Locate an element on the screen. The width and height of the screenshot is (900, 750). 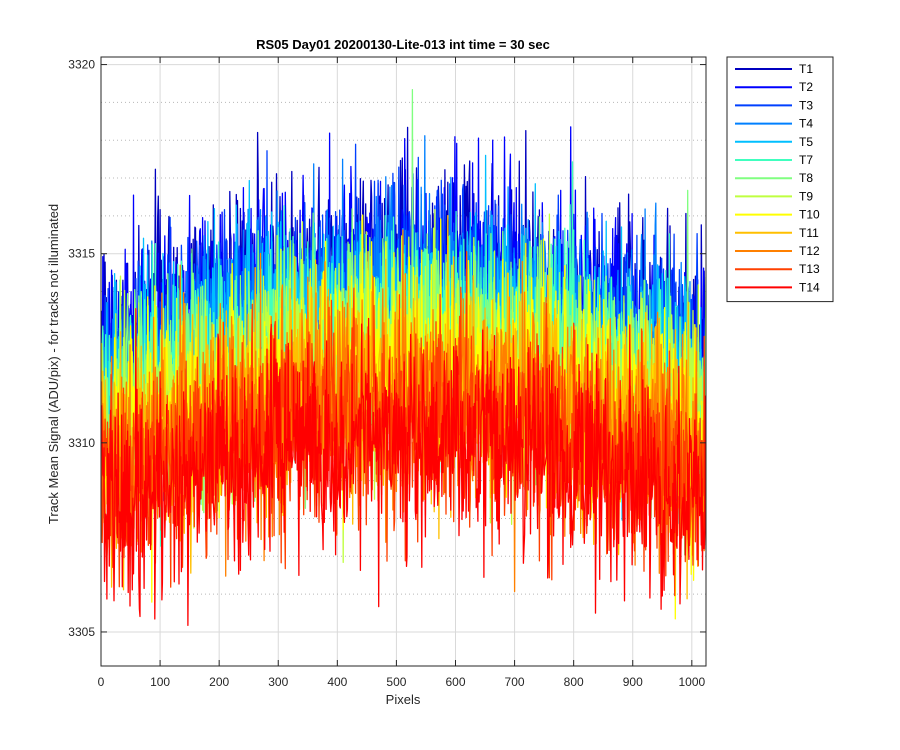
legend-label-t13: T13 is located at coordinates (809, 269).